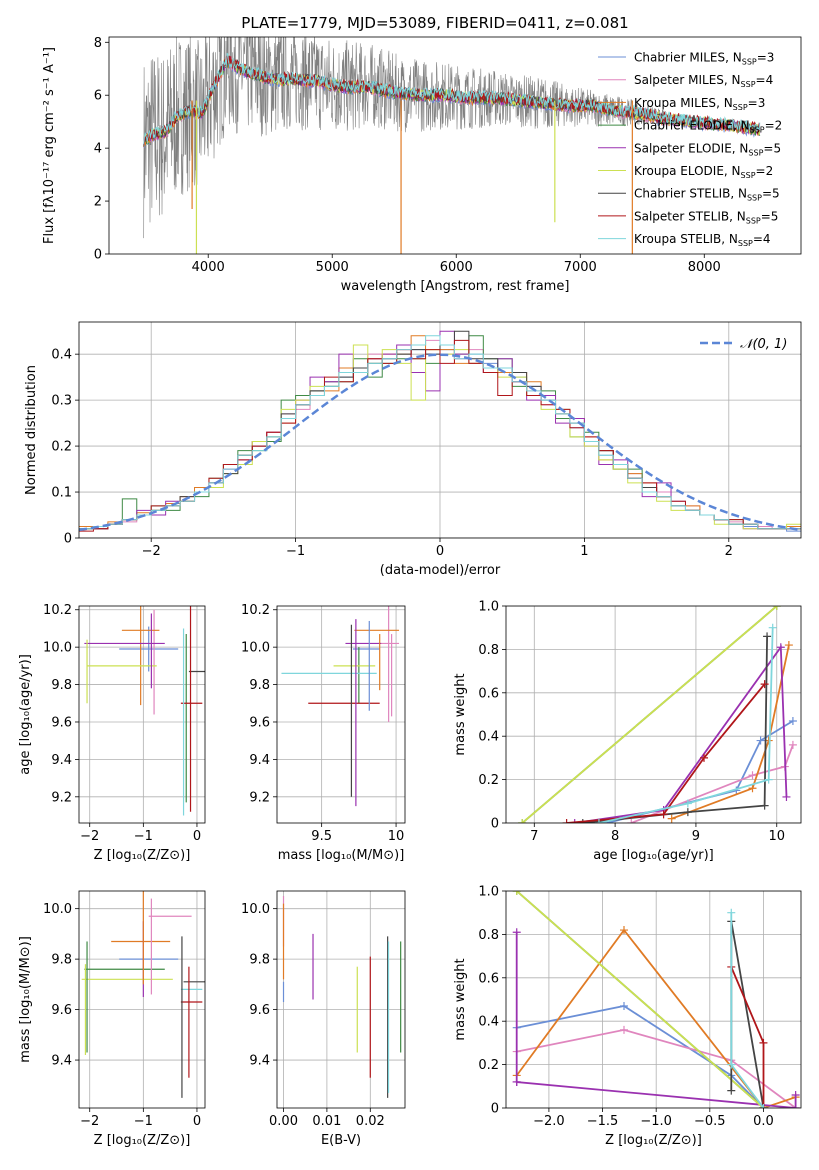  Describe the element at coordinates (677, 239) in the screenshot. I see `legend-series-name: Kroupa STELIB` at that location.